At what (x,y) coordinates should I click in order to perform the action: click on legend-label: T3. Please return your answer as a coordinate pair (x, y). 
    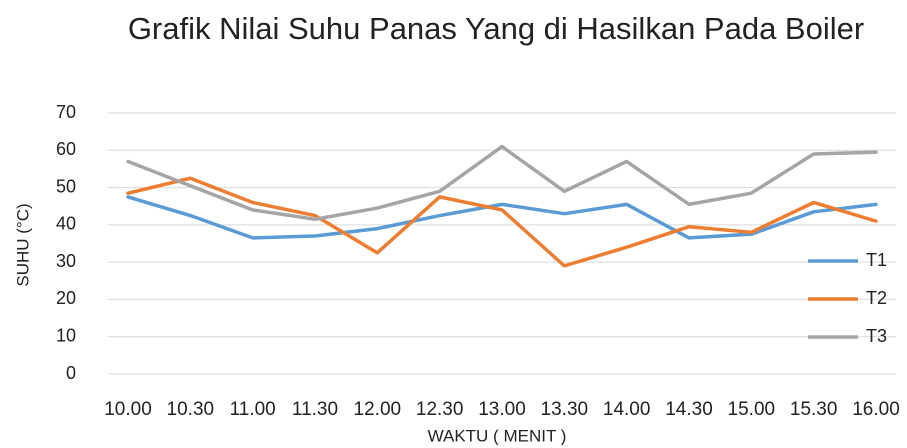
    Looking at the image, I should click on (876, 336).